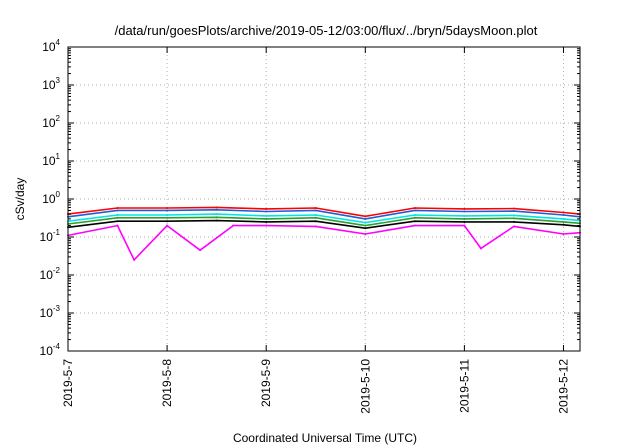  I want to click on y-tick-label: 10², so click(51, 122).